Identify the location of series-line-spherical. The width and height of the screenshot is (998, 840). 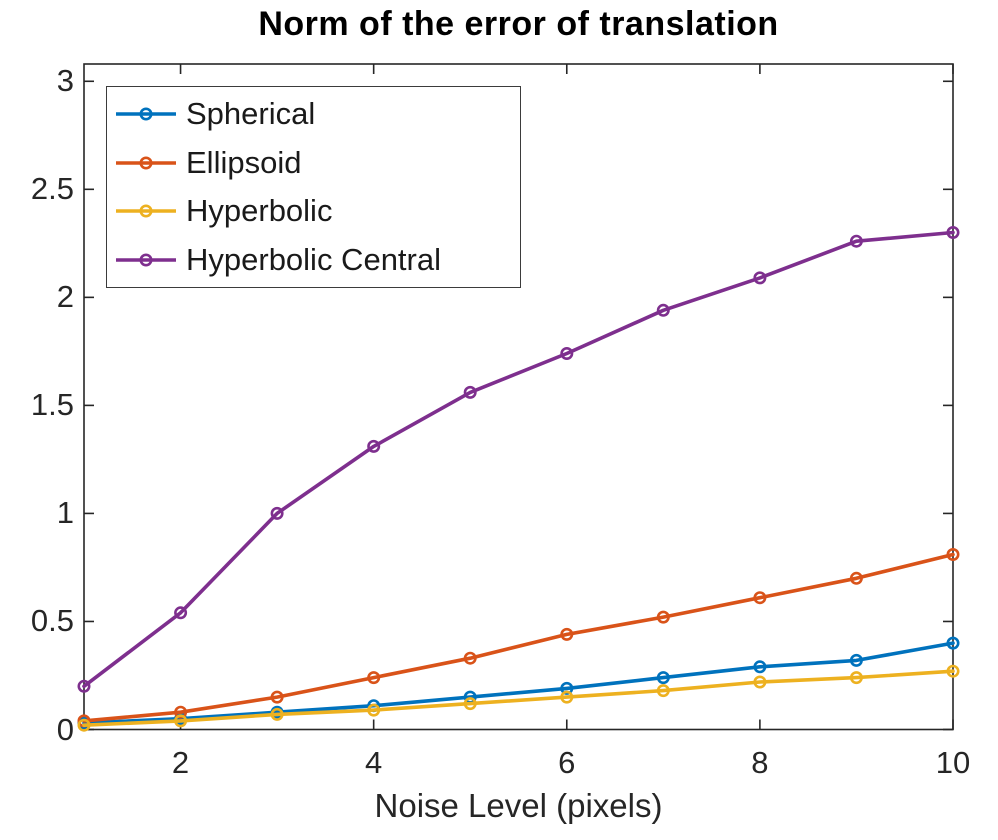
(518, 683).